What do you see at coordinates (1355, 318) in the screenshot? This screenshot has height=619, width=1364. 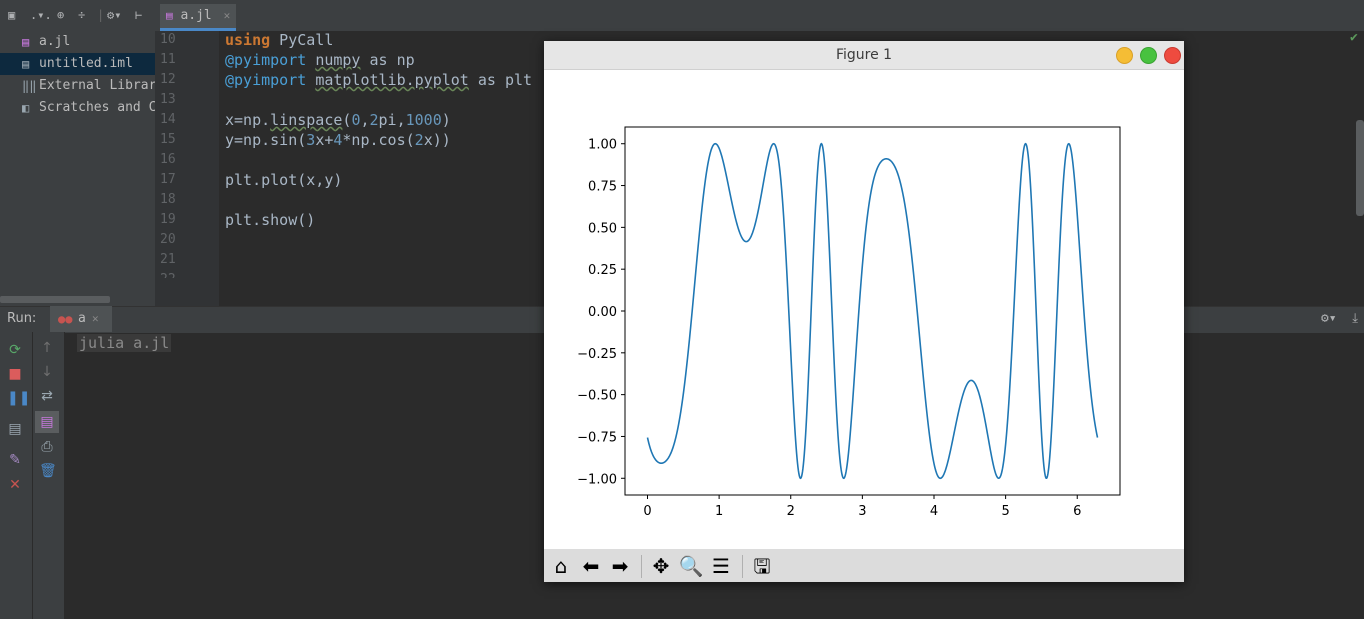 I see `minimize-panel-icon: ⤓` at bounding box center [1355, 318].